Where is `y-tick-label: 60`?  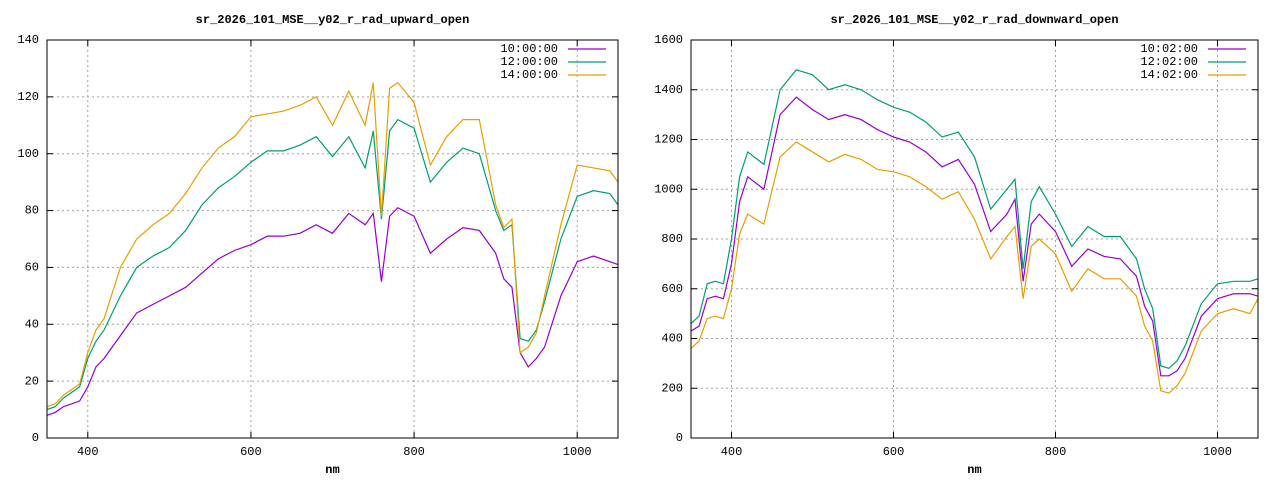
y-tick-label: 60 is located at coordinates (32, 268).